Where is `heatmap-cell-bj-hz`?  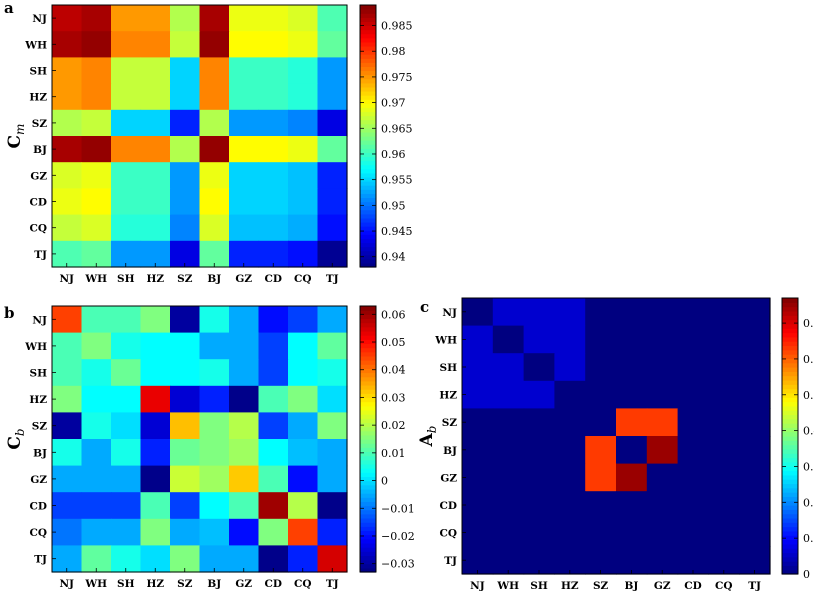 heatmap-cell-bj-hz is located at coordinates (155, 149).